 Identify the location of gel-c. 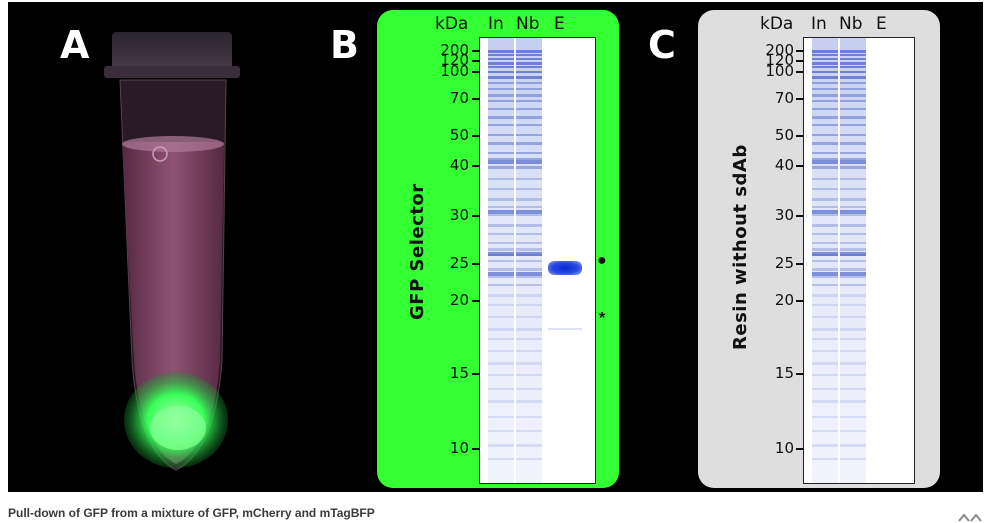
(859, 260).